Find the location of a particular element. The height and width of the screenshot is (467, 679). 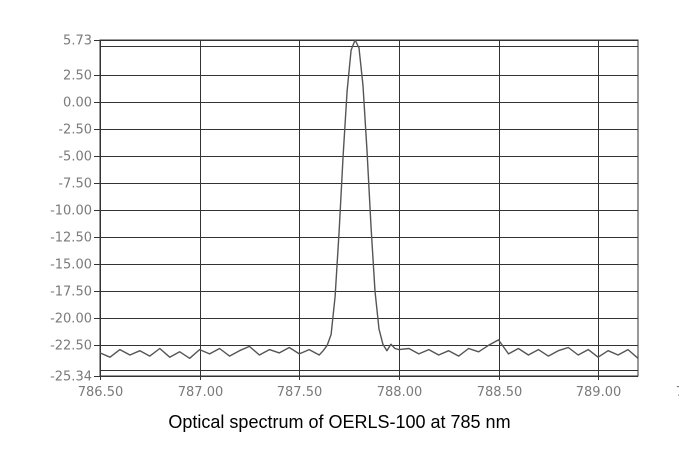

x-tick-label: 789.00 is located at coordinates (599, 392).